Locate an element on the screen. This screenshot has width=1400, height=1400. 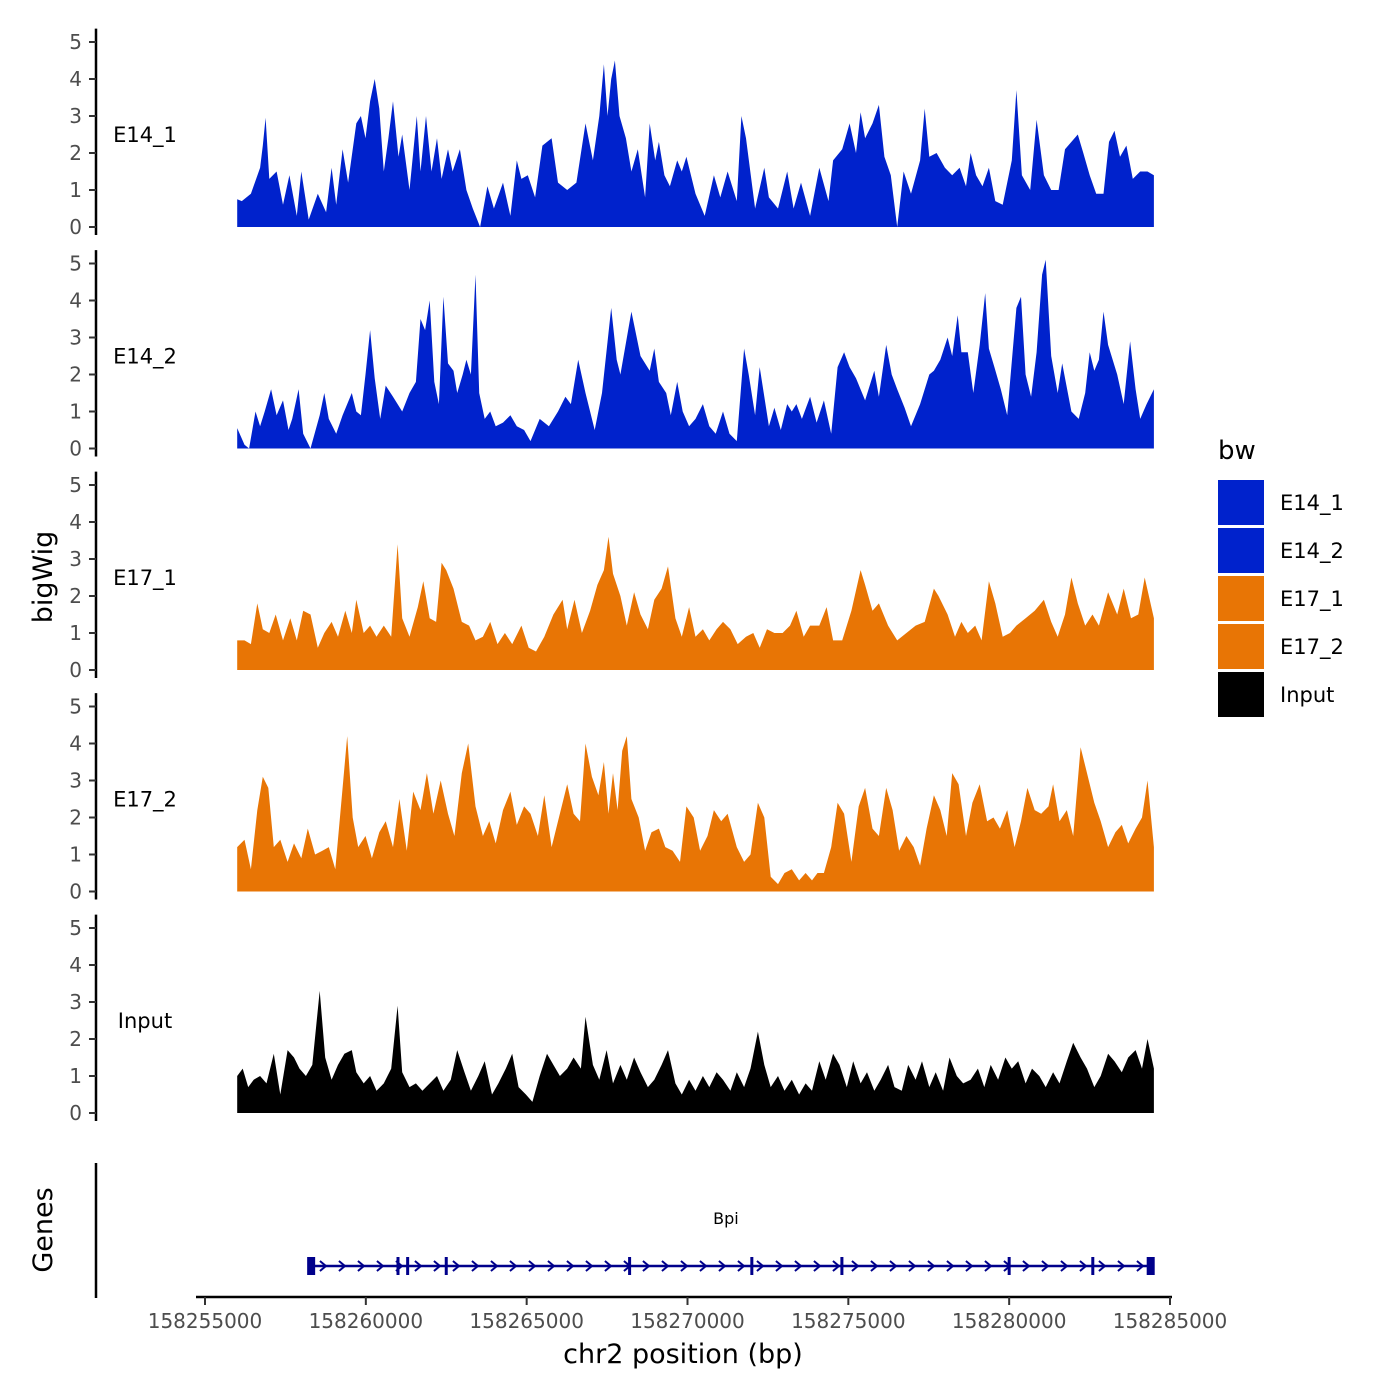
track-panel-e14_1: 0 1 2 3 4 5 E14_1 is located at coordinates (611, 133).